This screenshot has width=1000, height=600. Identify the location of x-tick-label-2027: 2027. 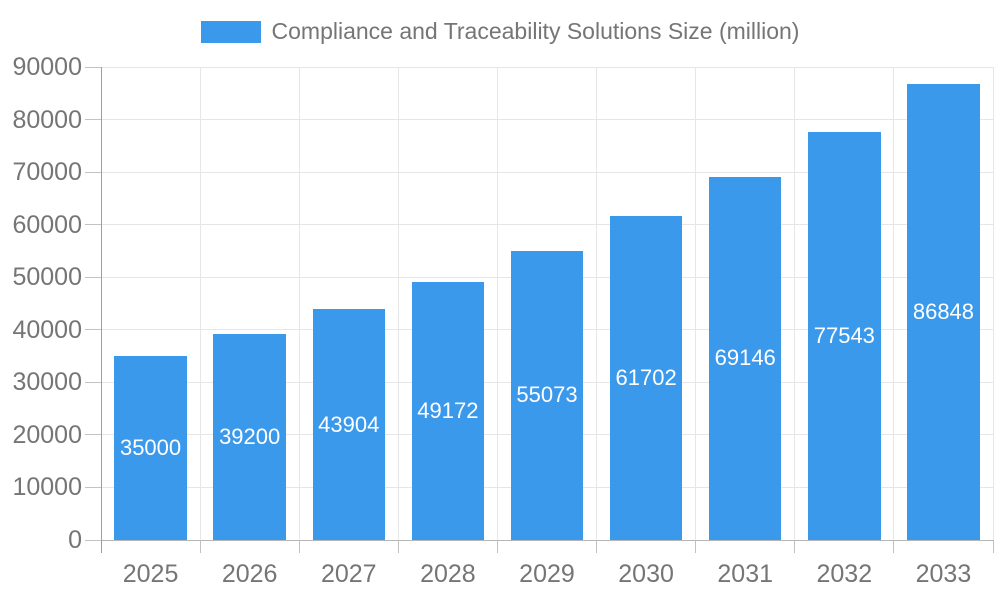
(348, 574).